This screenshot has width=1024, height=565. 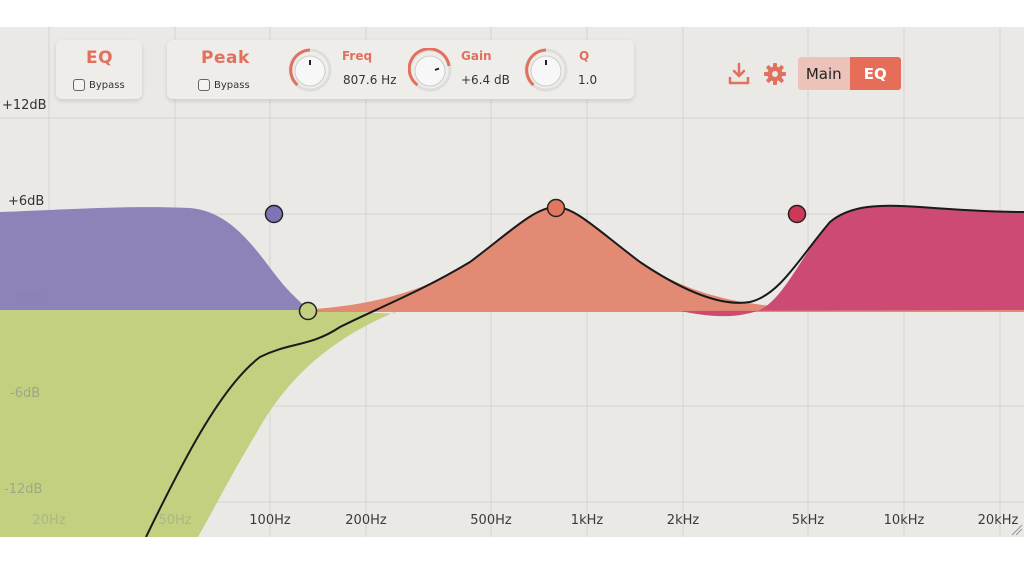 I want to click on gain-knob, so click(x=430, y=70).